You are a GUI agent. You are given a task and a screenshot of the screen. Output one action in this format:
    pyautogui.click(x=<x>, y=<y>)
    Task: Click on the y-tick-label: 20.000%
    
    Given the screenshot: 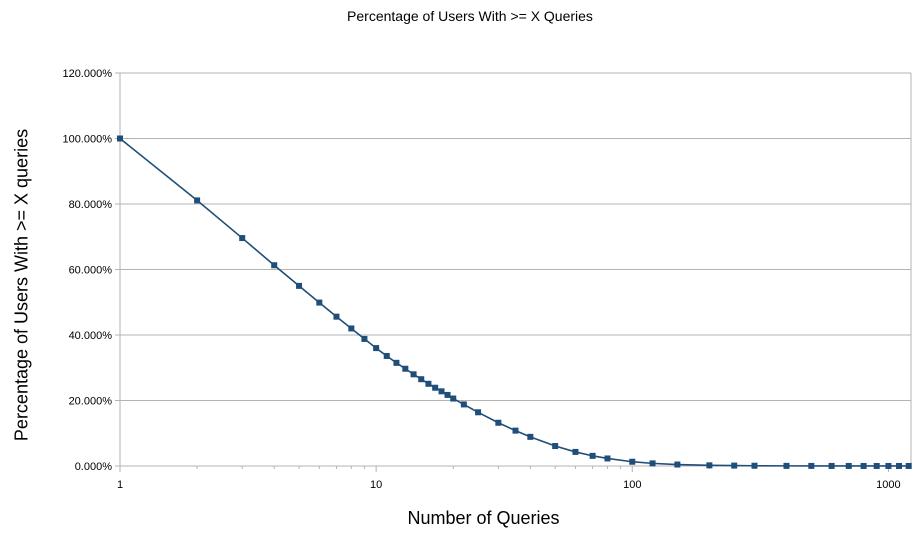 What is the action you would take?
    pyautogui.click(x=91, y=402)
    